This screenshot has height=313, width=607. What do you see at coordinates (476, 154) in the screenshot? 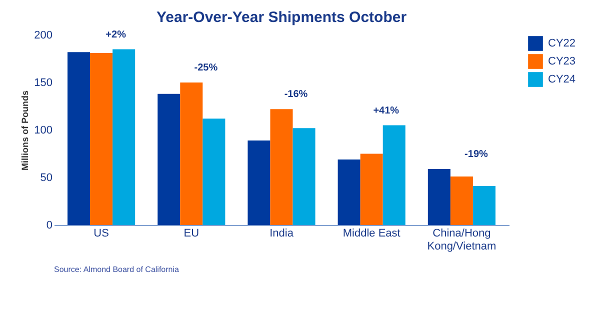
I see `annotation: -19%` at bounding box center [476, 154].